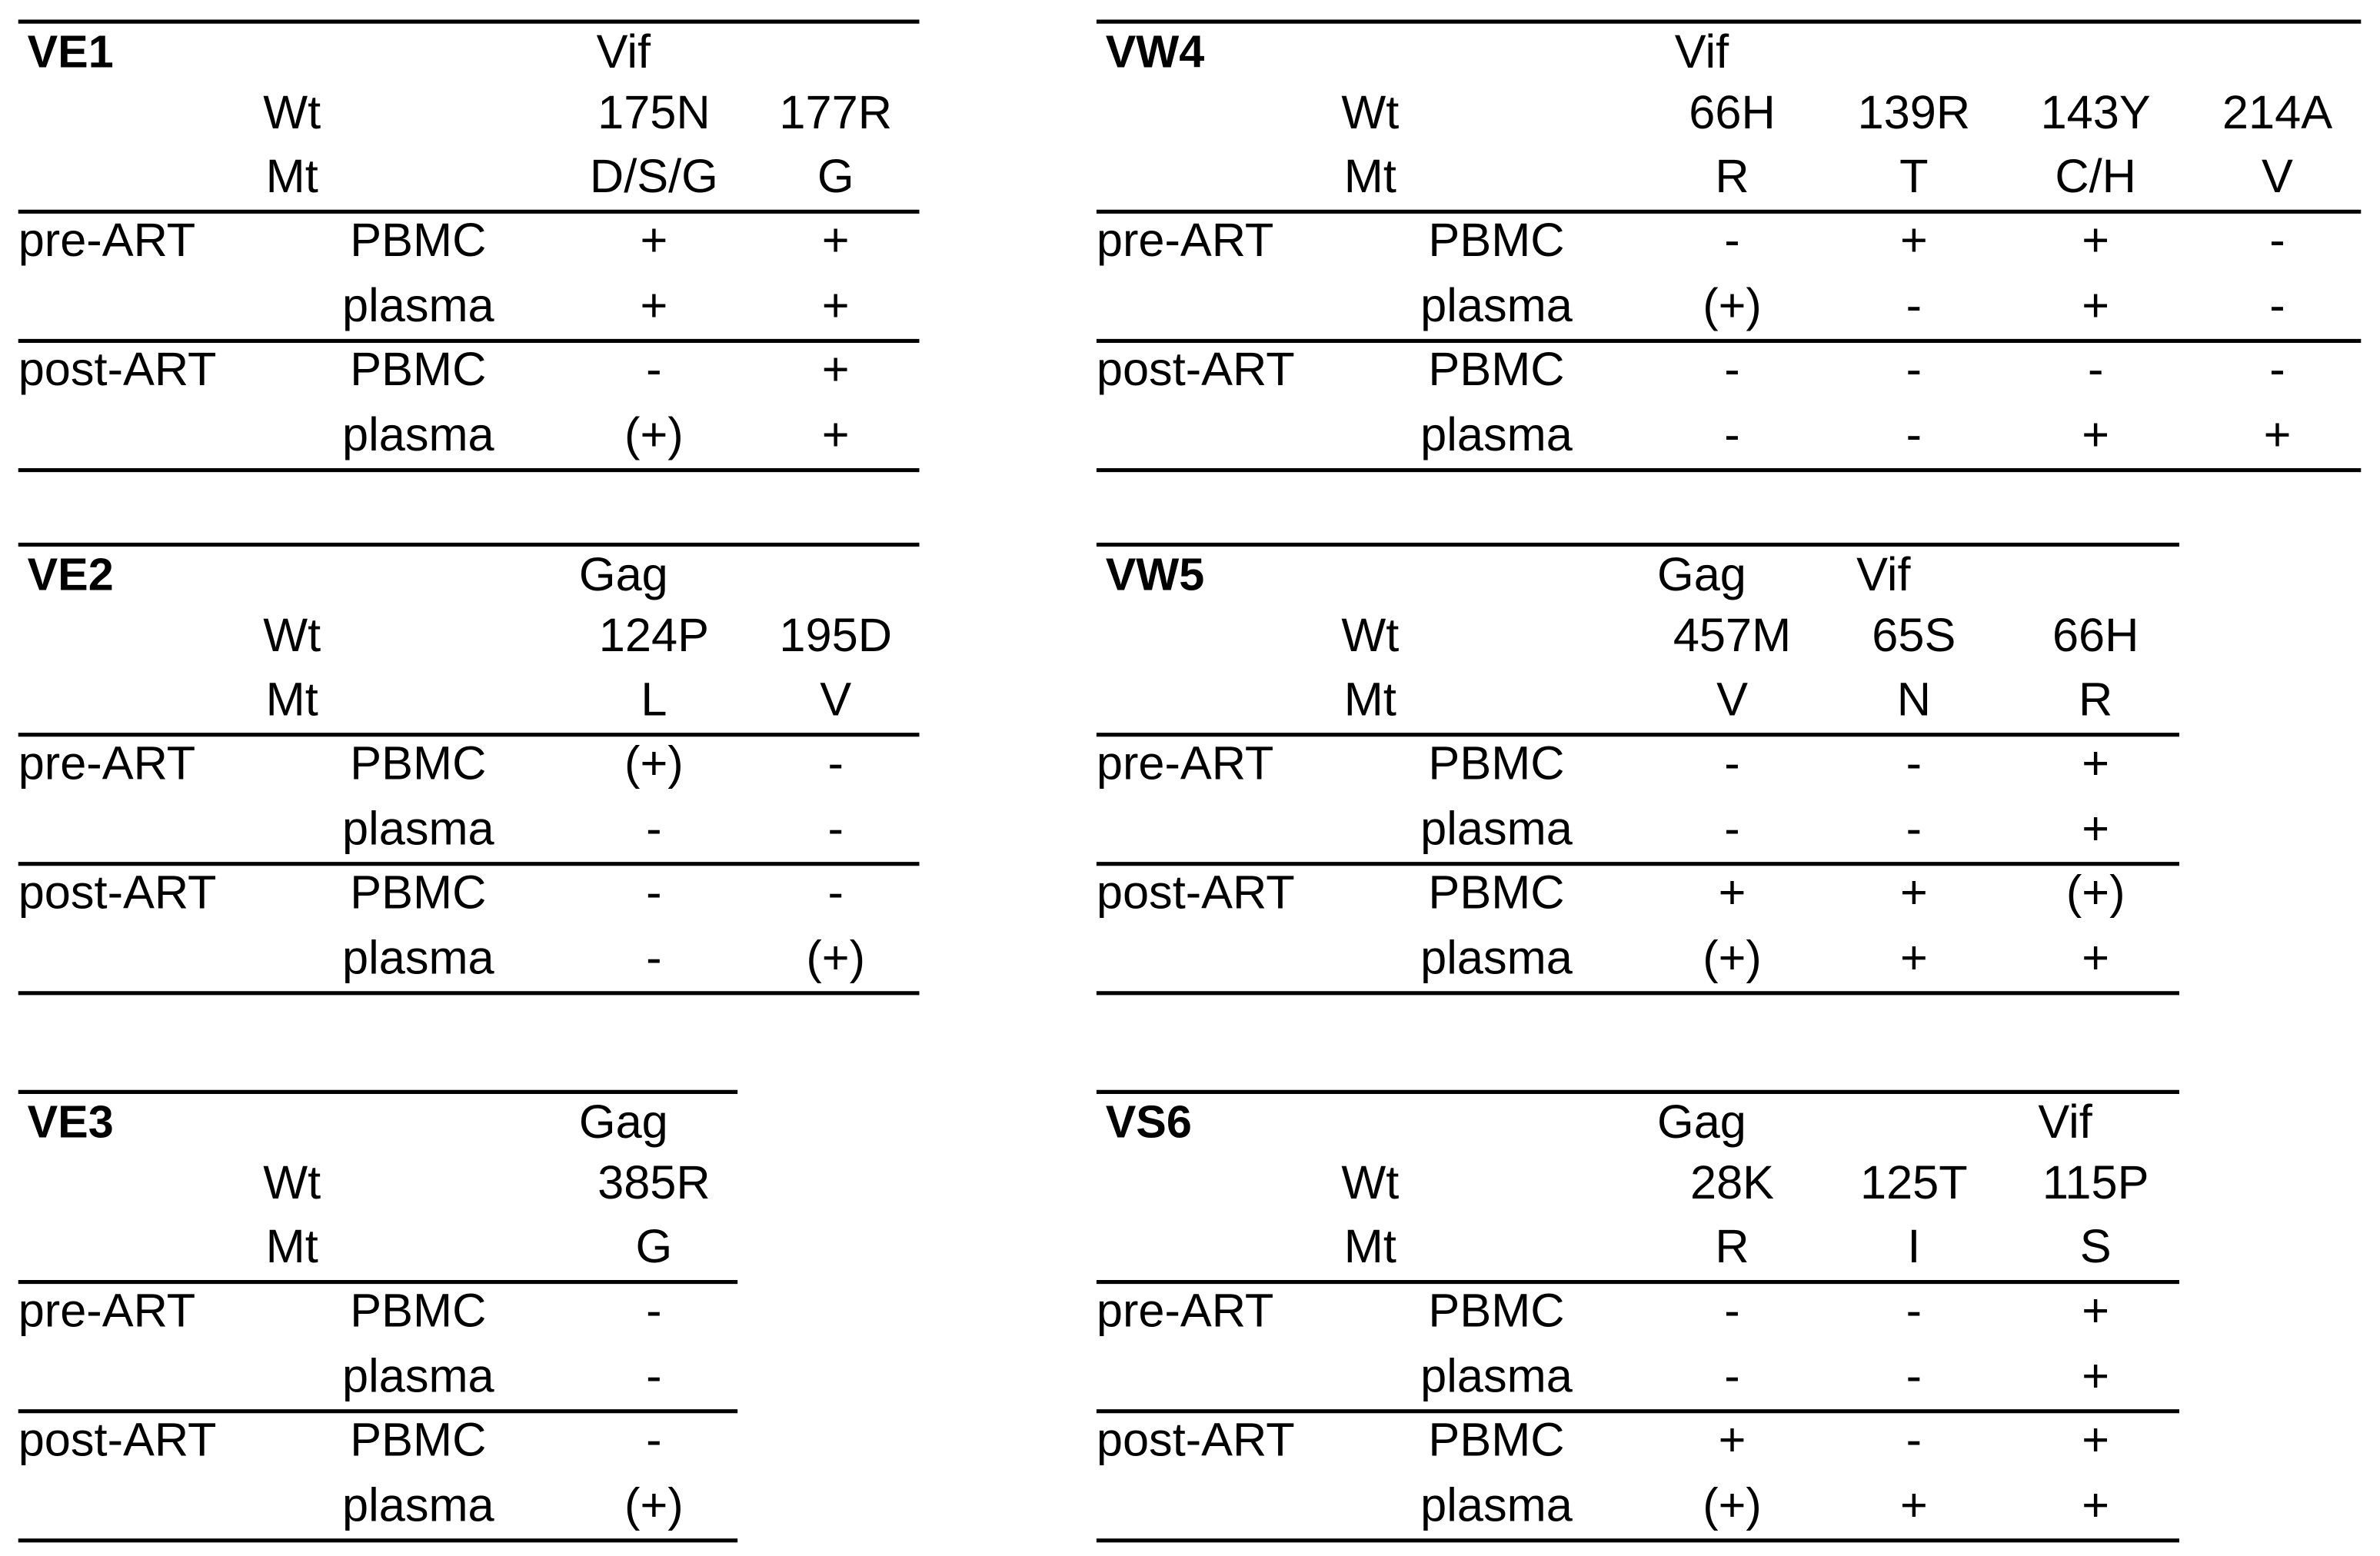 The height and width of the screenshot is (1556, 2380). I want to click on panel-id: VE2, so click(71, 574).